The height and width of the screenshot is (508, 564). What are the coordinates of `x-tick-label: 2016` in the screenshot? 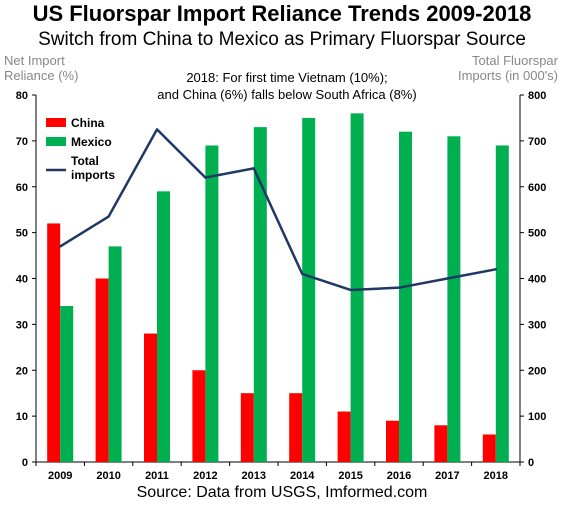 It's located at (399, 476).